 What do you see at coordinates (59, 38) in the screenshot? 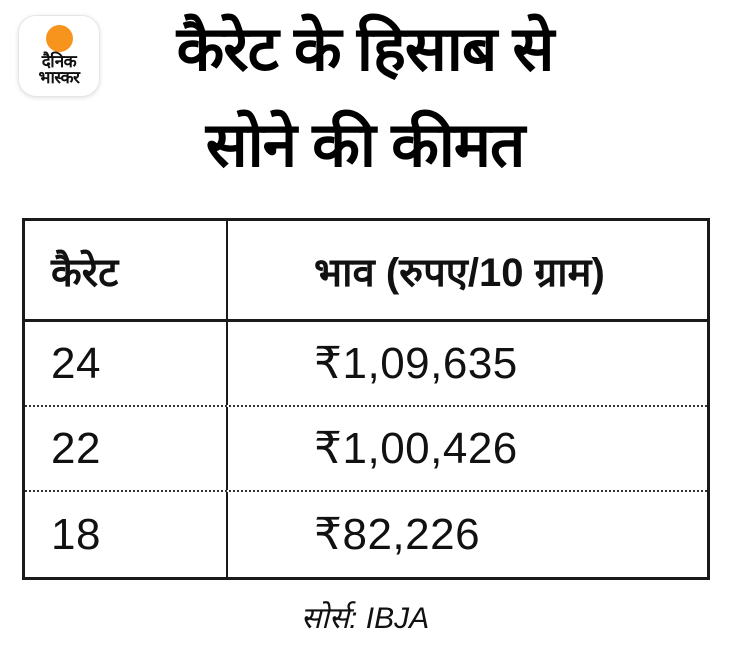
I see `sun-dot-icon` at bounding box center [59, 38].